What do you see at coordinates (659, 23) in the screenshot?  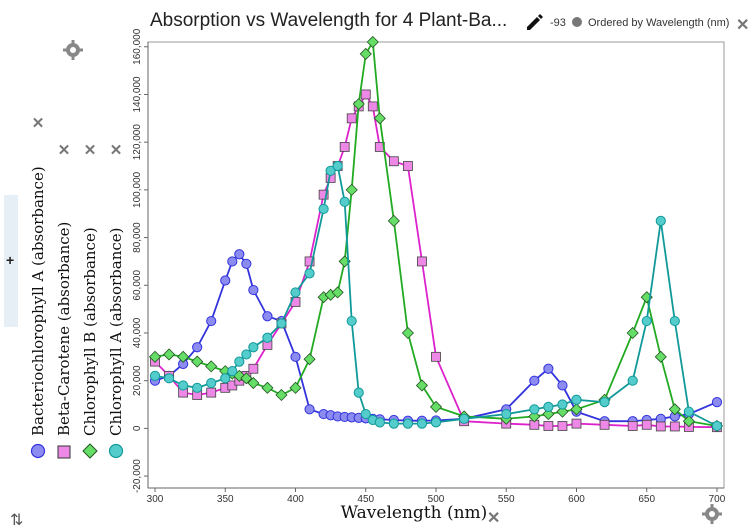 I see `order-label: Ordered by Wavelength (nm)` at bounding box center [659, 23].